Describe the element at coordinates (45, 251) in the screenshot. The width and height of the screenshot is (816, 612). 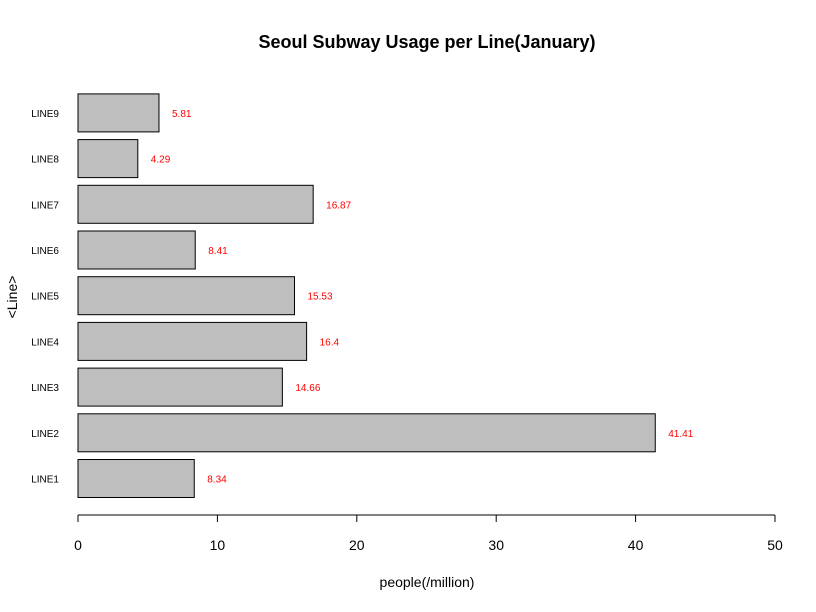
I see `category-label-line6: LINE6` at that location.